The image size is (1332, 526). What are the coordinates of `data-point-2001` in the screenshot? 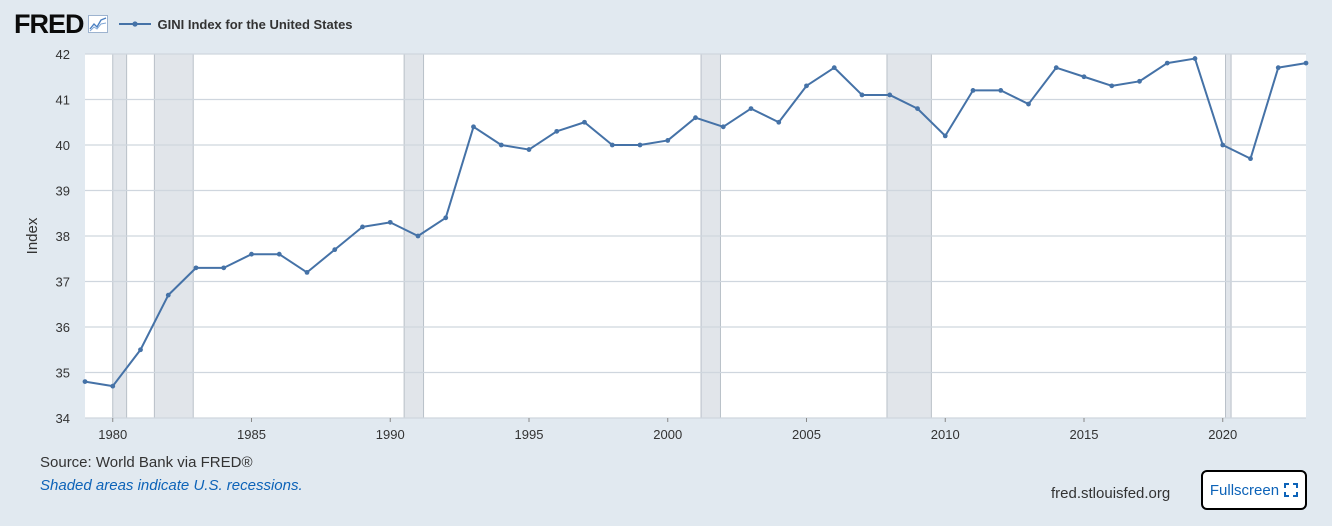 It's located at (695, 118).